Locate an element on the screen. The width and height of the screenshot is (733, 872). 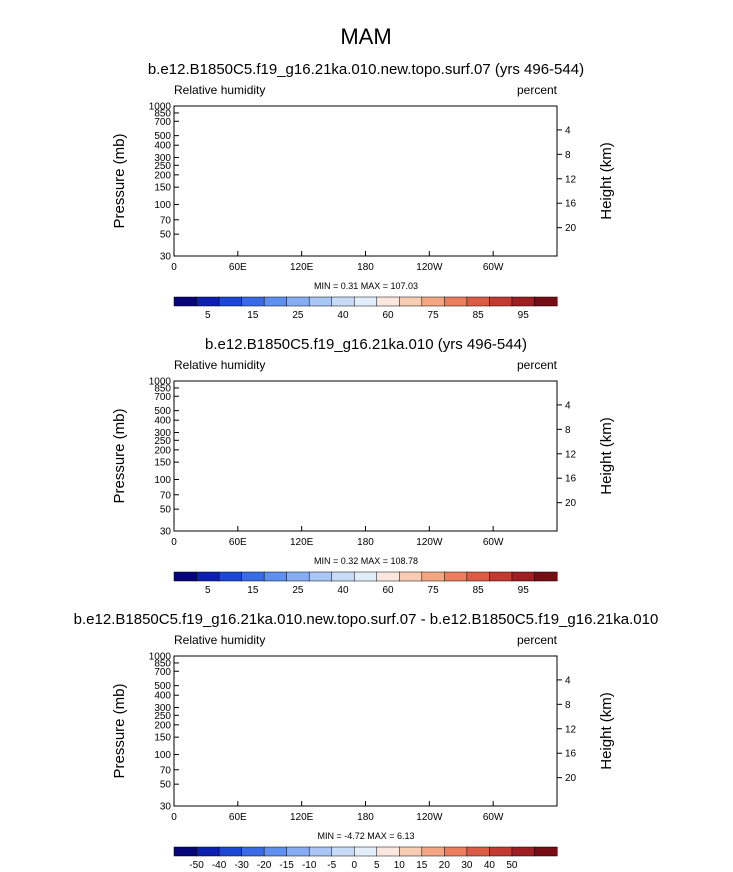
pressure-tick-label: 250 is located at coordinates (162, 166).